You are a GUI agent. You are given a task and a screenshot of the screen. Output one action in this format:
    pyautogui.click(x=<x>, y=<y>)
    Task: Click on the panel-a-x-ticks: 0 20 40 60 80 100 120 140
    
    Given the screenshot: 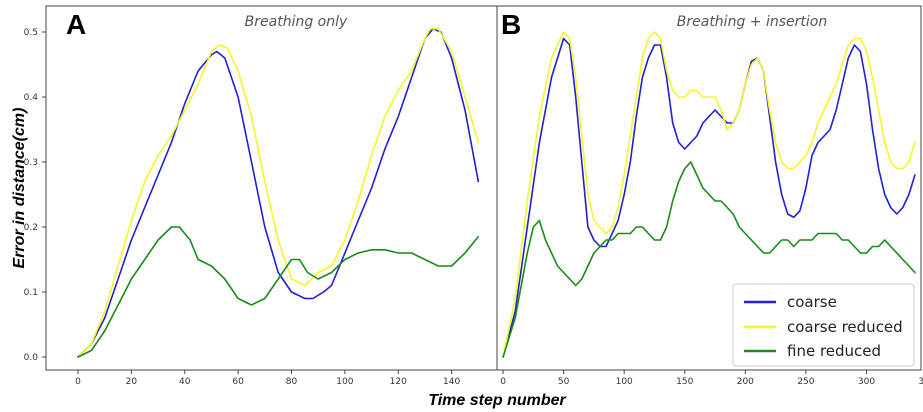 What is the action you would take?
    pyautogui.click(x=267, y=378)
    